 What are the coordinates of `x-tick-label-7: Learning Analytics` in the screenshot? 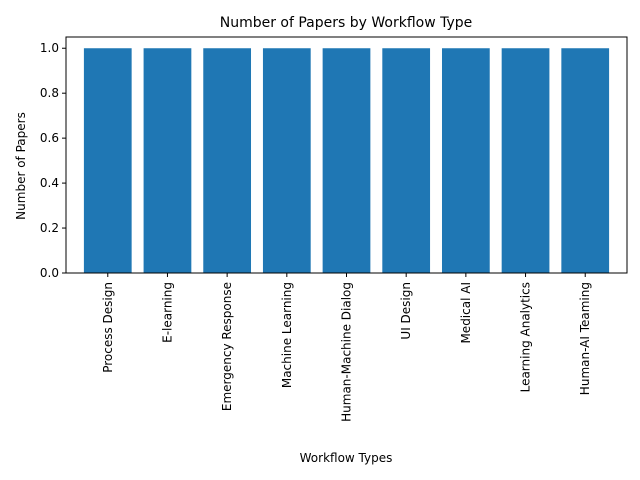 It's located at (526, 337).